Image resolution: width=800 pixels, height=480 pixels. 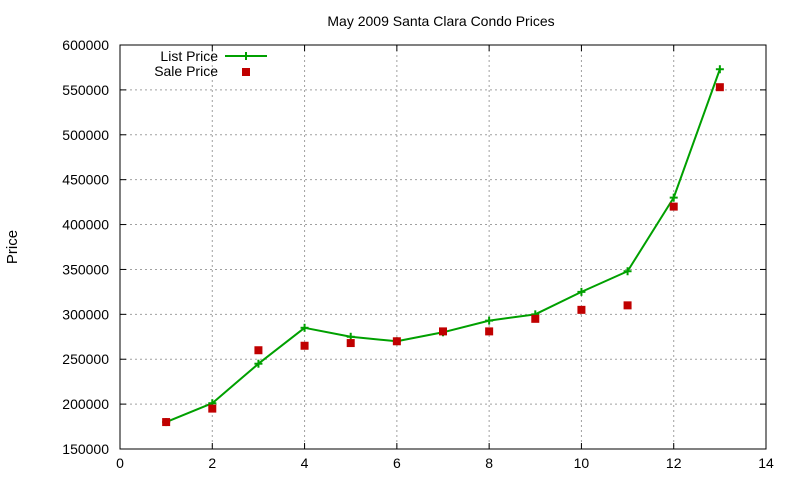 I want to click on y-tick-label: 300000, so click(x=85, y=314).